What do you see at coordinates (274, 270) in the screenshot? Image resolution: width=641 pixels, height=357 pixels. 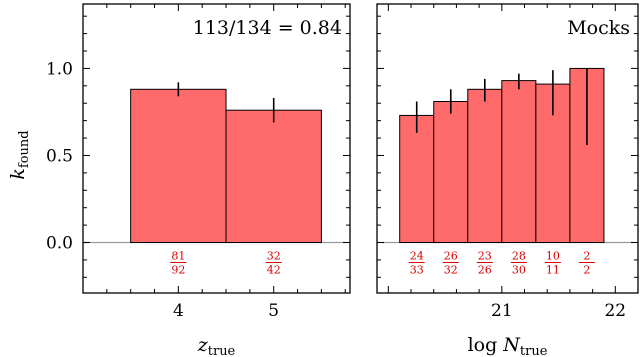 I see `fraction-denominator-1: 42` at bounding box center [274, 270].